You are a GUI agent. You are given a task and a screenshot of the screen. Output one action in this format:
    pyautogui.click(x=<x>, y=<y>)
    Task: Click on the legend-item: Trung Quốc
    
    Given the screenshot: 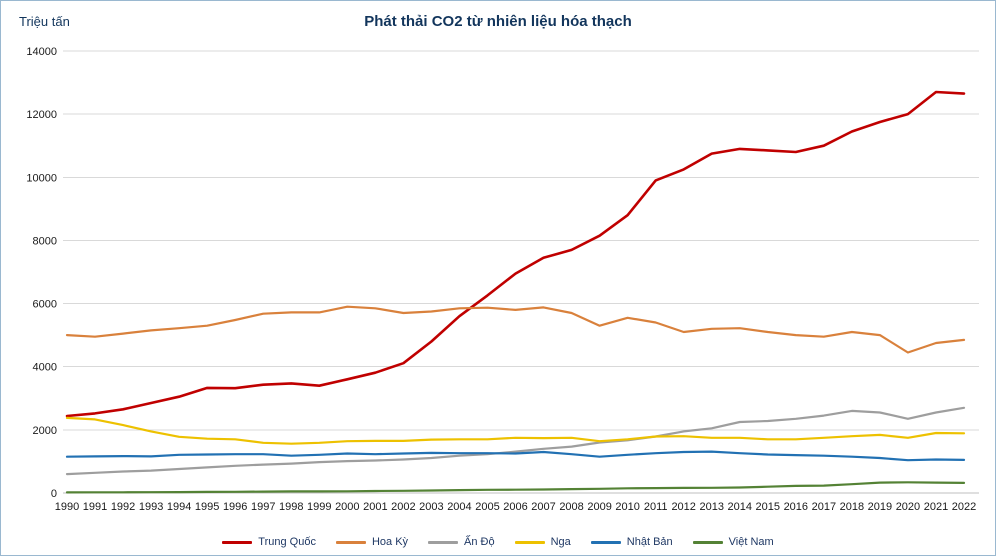 What is the action you would take?
    pyautogui.click(x=269, y=542)
    